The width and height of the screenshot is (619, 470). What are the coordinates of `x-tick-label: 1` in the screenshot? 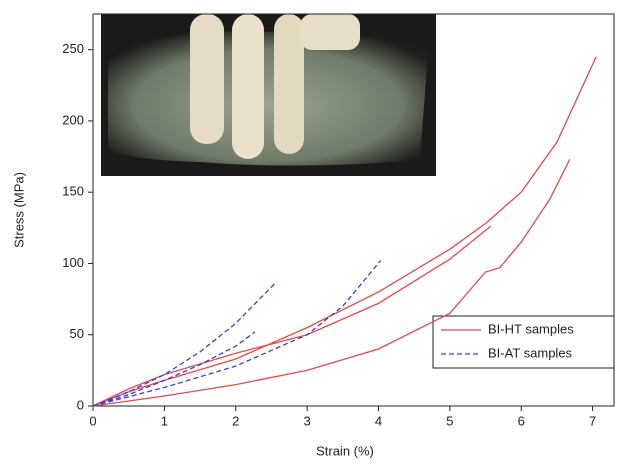 It's located at (164, 420).